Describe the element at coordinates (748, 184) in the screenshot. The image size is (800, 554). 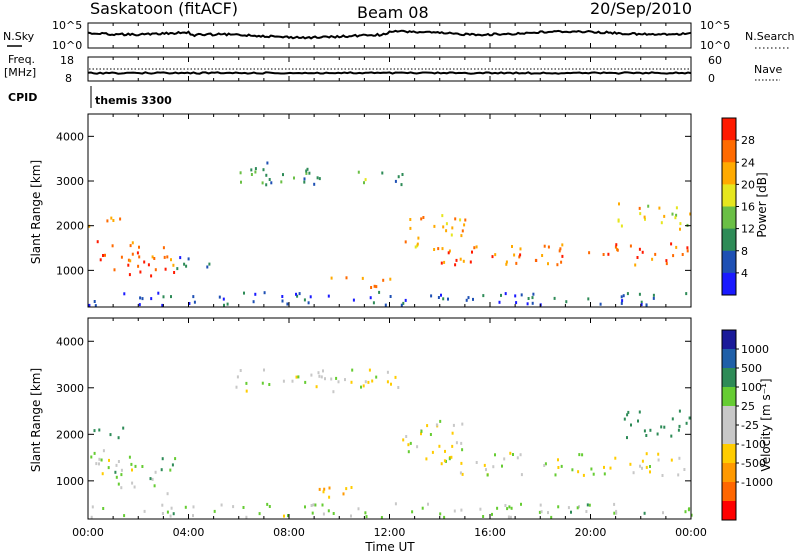
I see `colorbar-tick-label: 20` at that location.